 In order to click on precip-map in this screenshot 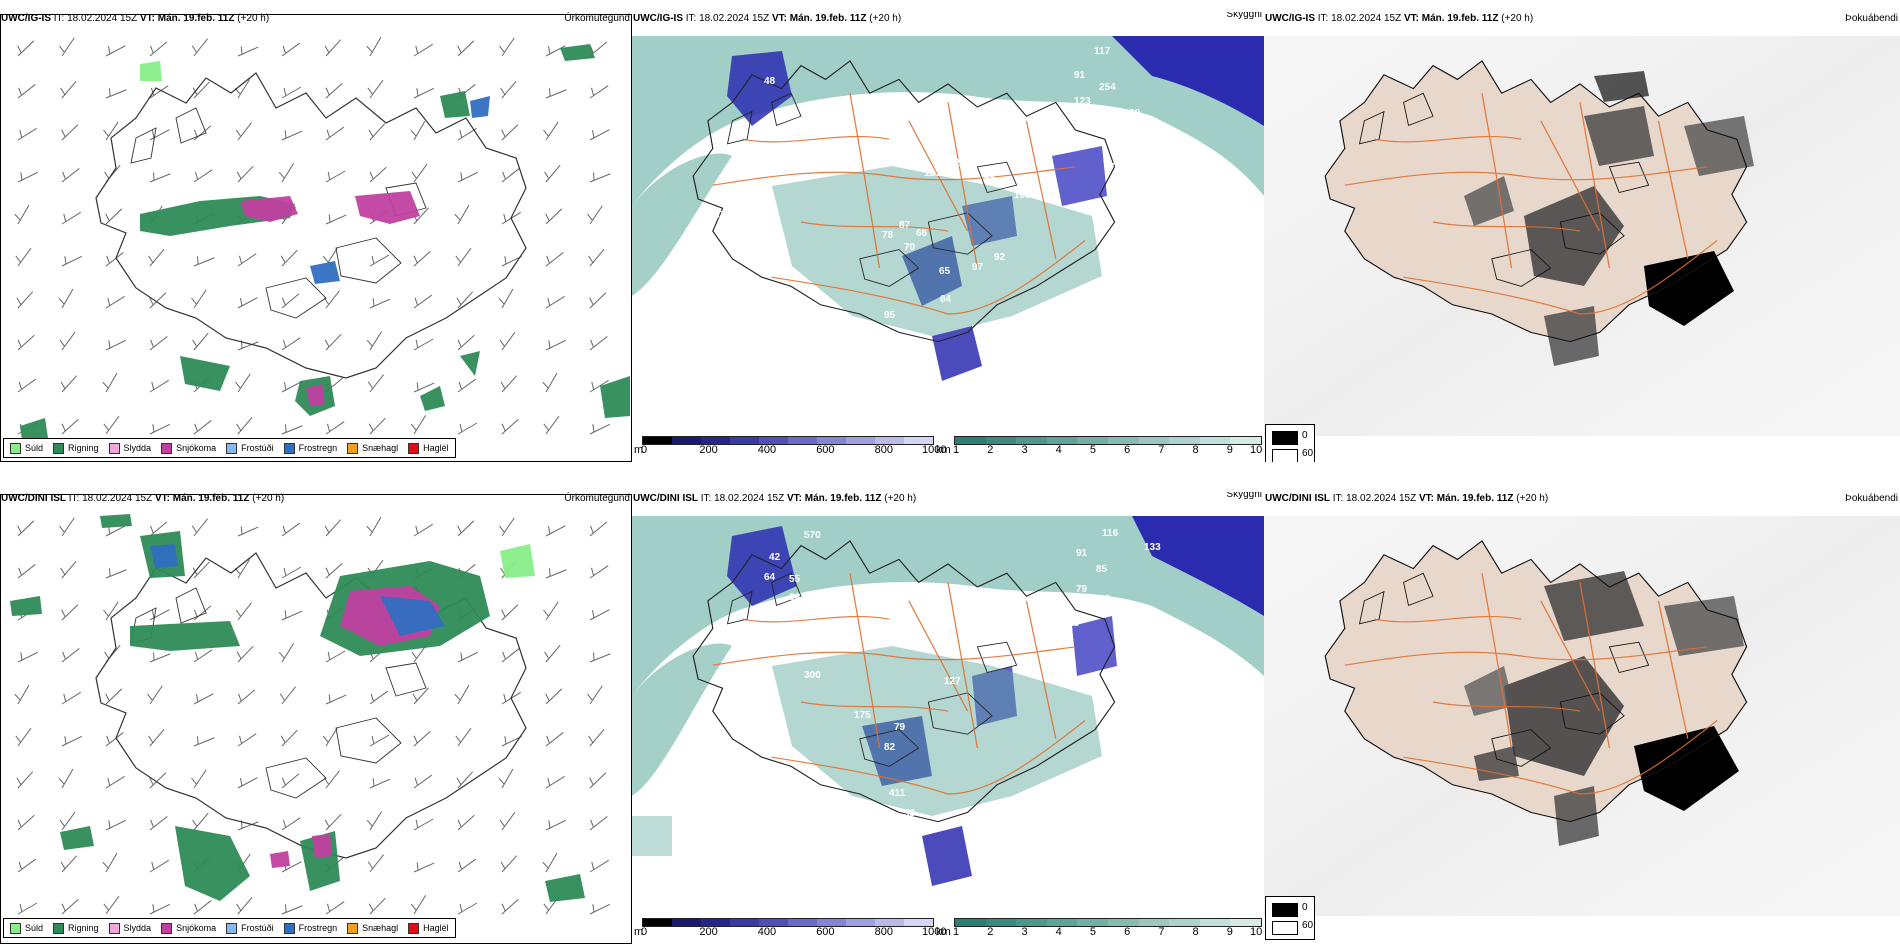, I will do `click(321, 728)`.